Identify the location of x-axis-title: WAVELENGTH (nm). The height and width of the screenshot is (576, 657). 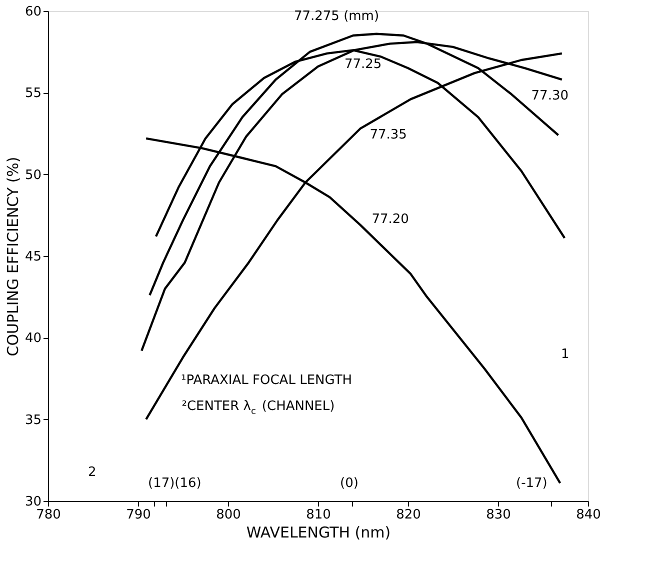
(318, 533).